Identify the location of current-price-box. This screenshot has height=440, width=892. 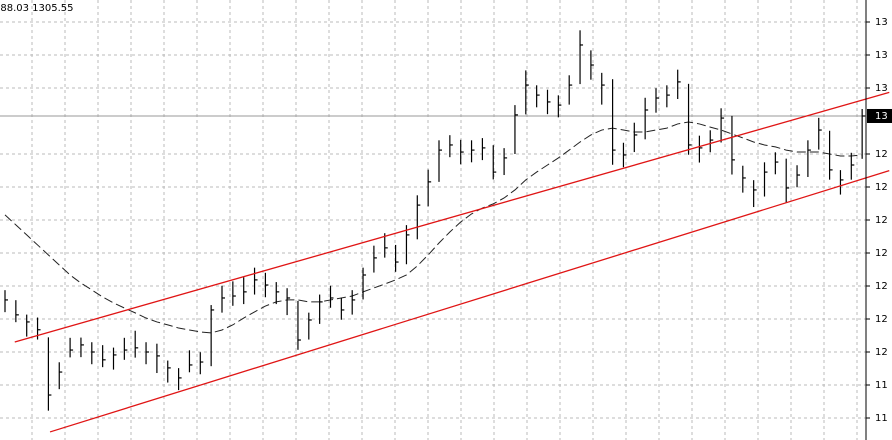
(879, 115).